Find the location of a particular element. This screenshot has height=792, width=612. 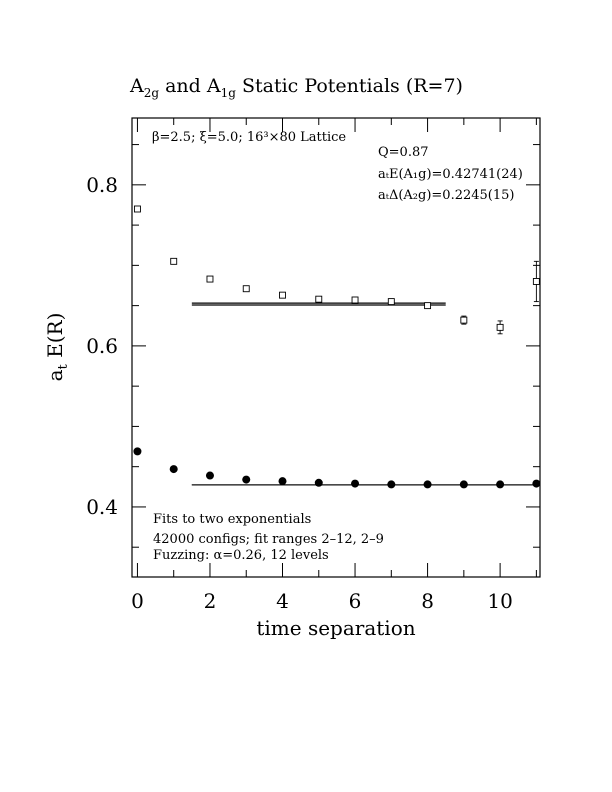

series-a1g is located at coordinates (337, 468).